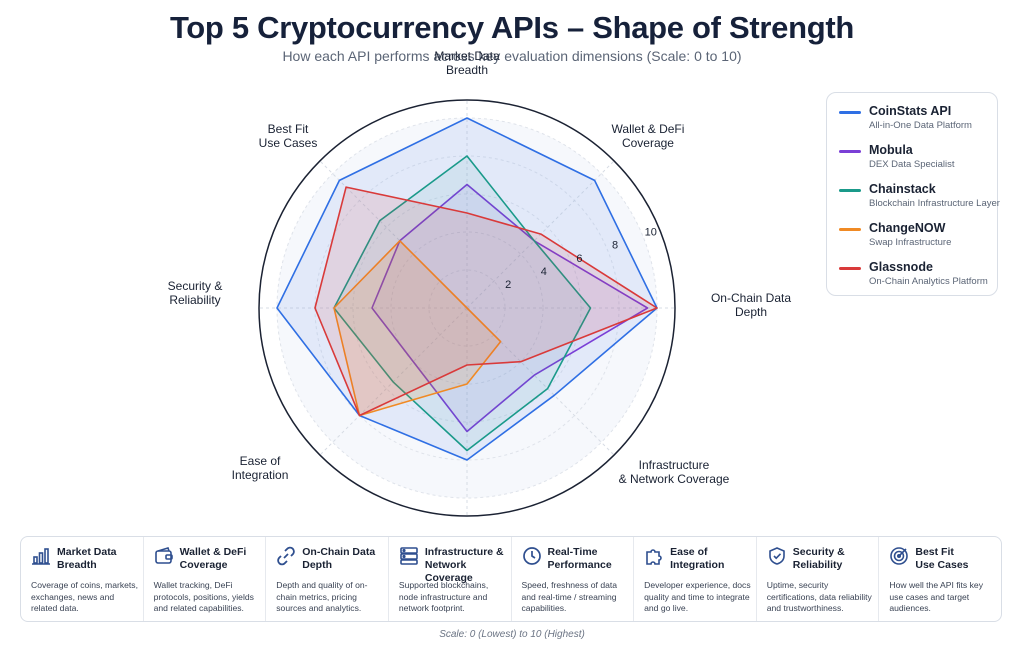  I want to click on target-icon, so click(899, 556).